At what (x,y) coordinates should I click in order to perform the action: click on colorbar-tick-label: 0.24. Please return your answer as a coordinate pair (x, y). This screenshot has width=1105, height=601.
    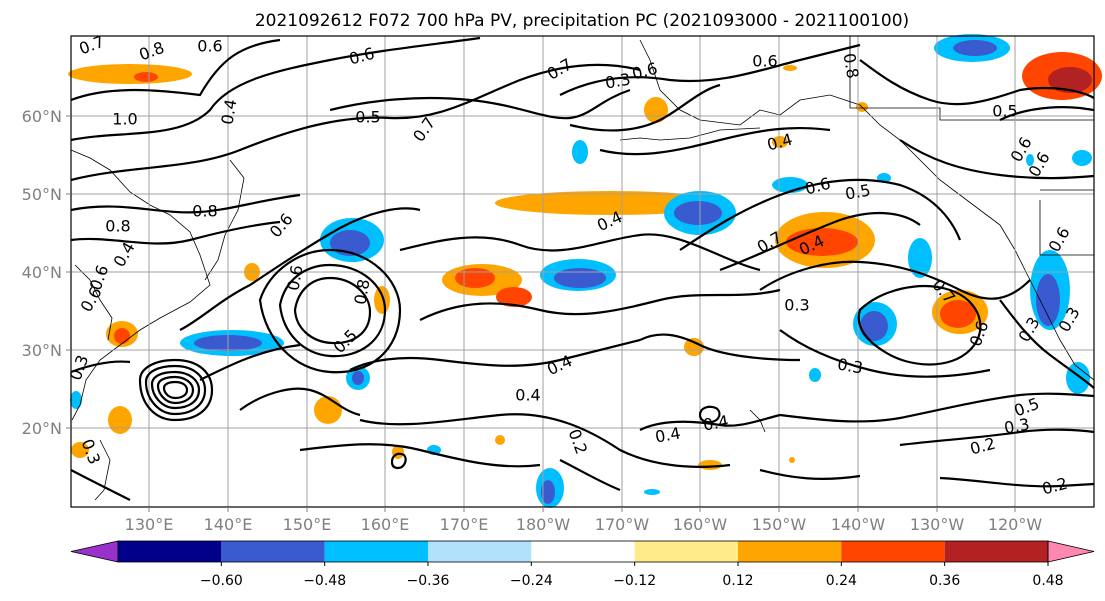
    Looking at the image, I should click on (841, 581).